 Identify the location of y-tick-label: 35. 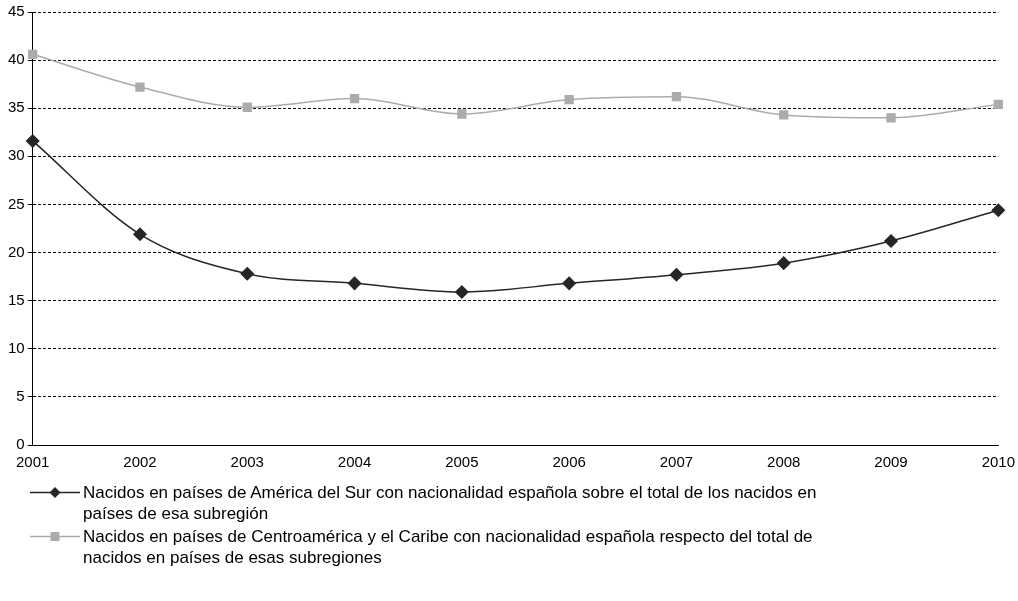
(16, 107).